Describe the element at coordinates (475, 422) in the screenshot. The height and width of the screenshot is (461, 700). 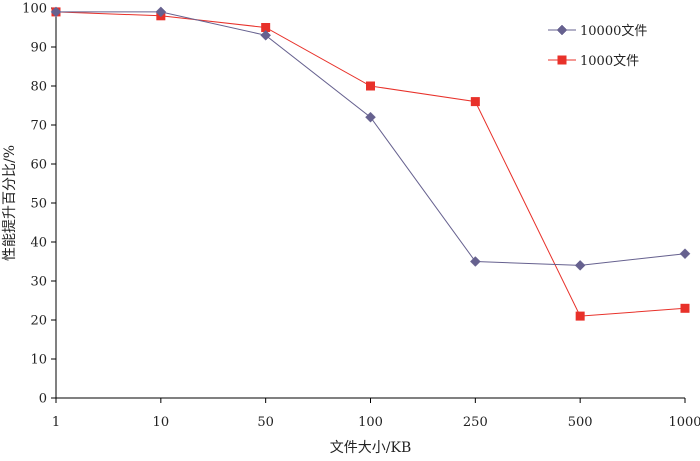
I see `x-tick-label: 250` at that location.